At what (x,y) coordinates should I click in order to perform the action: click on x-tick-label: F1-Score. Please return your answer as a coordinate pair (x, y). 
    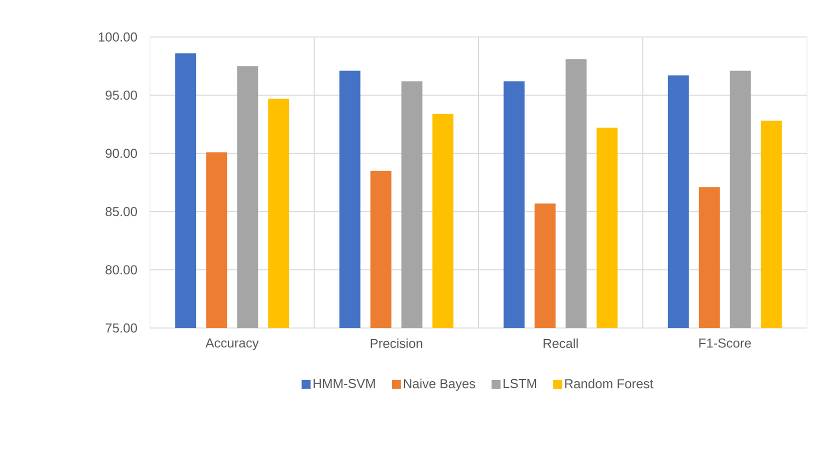
    Looking at the image, I should click on (725, 343).